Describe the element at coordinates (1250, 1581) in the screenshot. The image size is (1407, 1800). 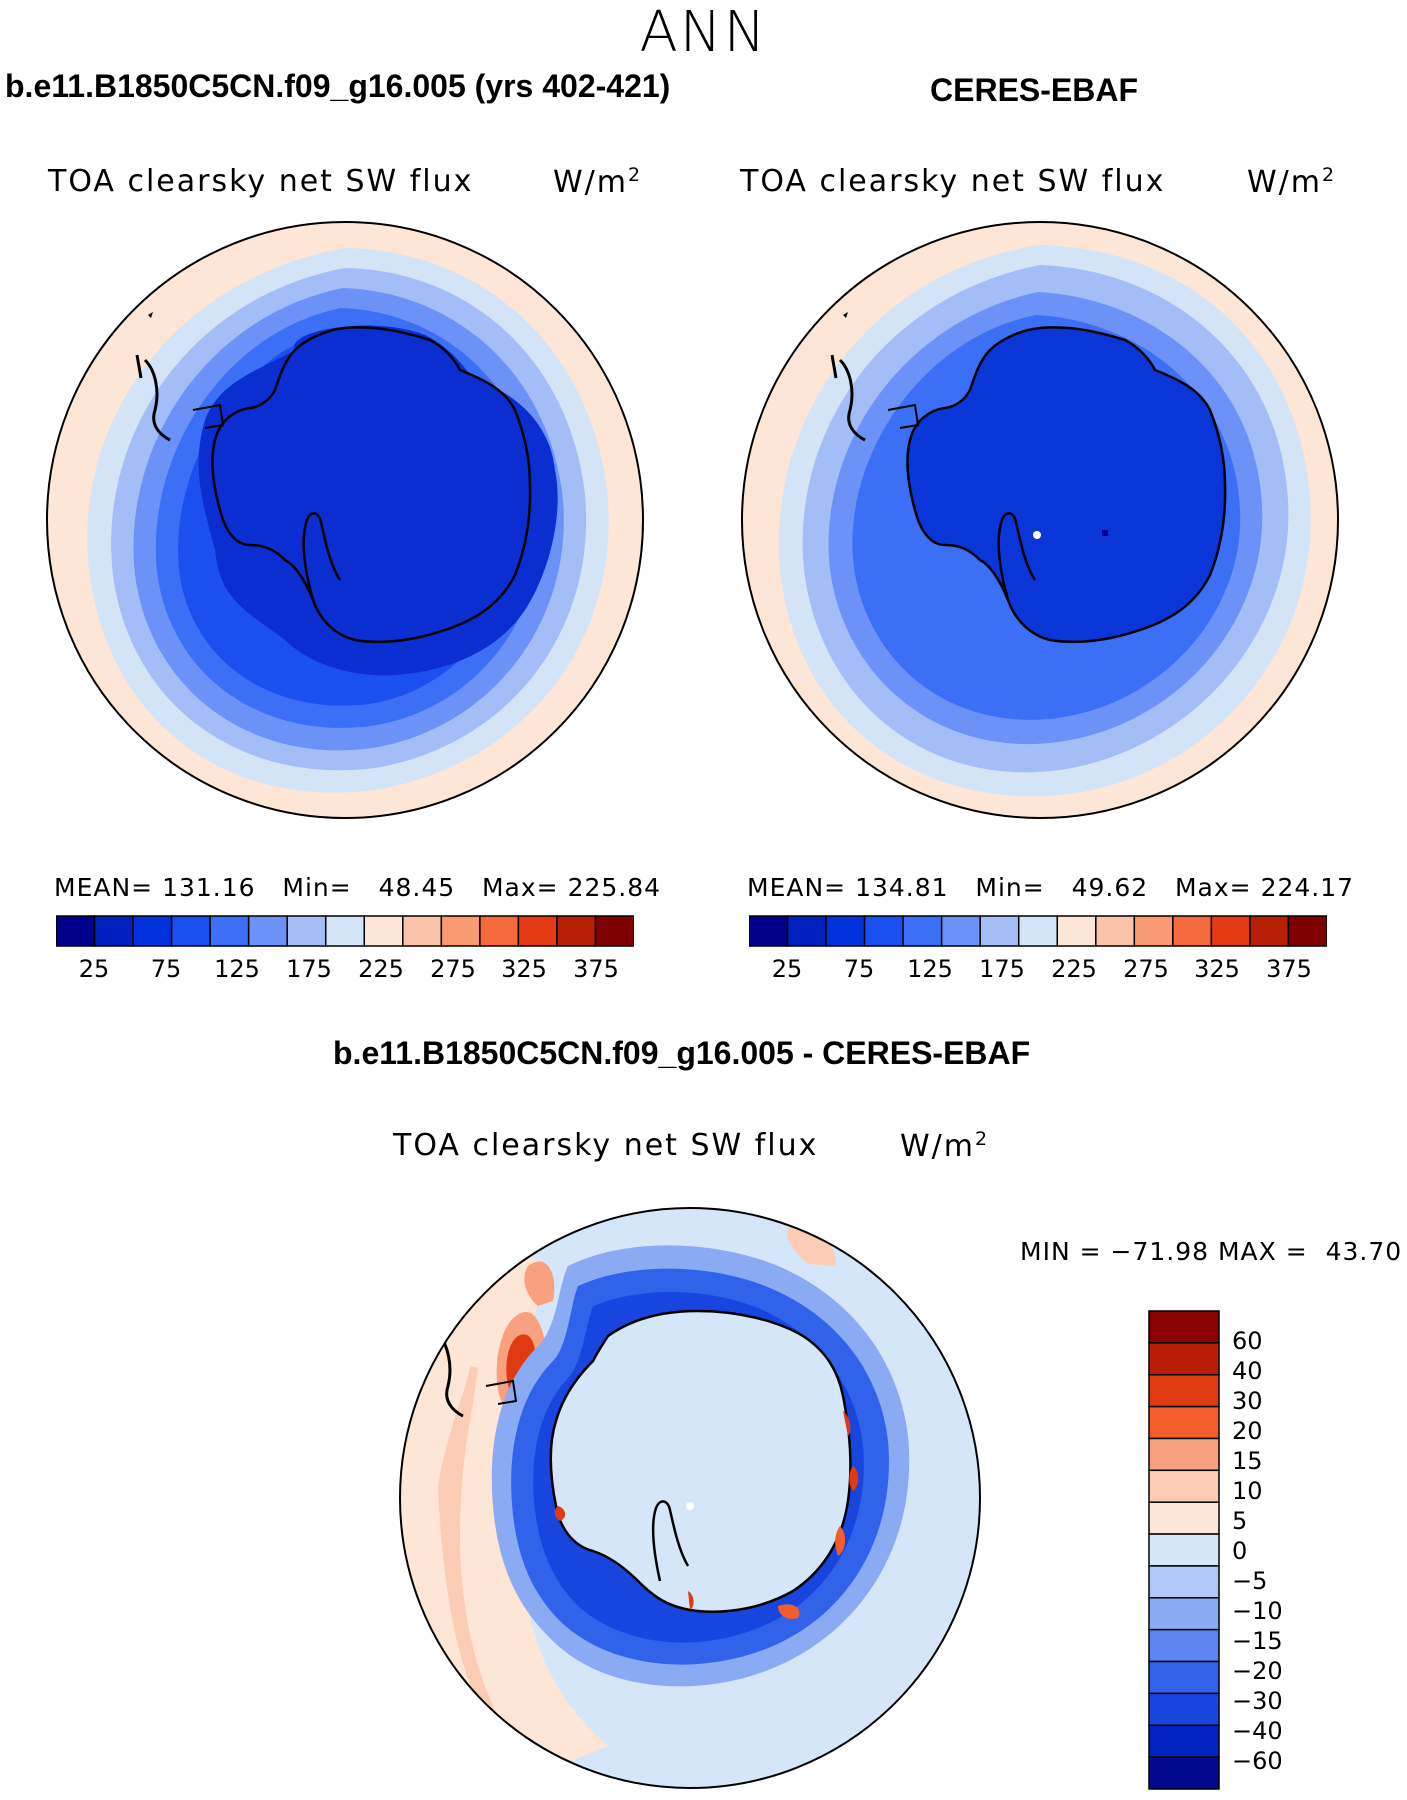
I see `diff-cb-tick: −5` at that location.